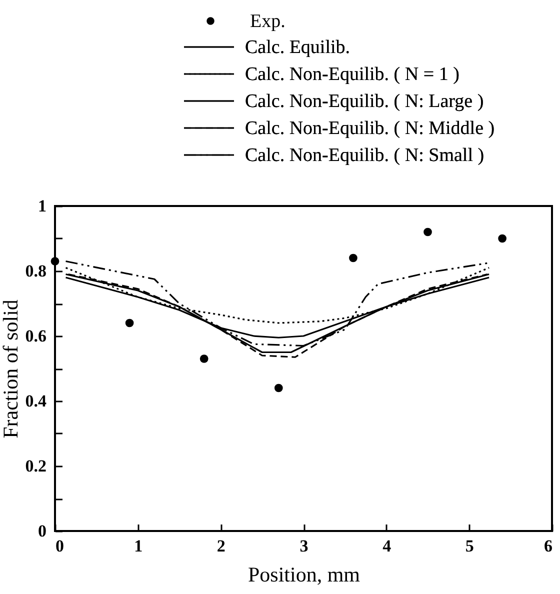 This screenshot has height=594, width=560. What do you see at coordinates (304, 574) in the screenshot?
I see `x-axis-title: Position, mm` at bounding box center [304, 574].